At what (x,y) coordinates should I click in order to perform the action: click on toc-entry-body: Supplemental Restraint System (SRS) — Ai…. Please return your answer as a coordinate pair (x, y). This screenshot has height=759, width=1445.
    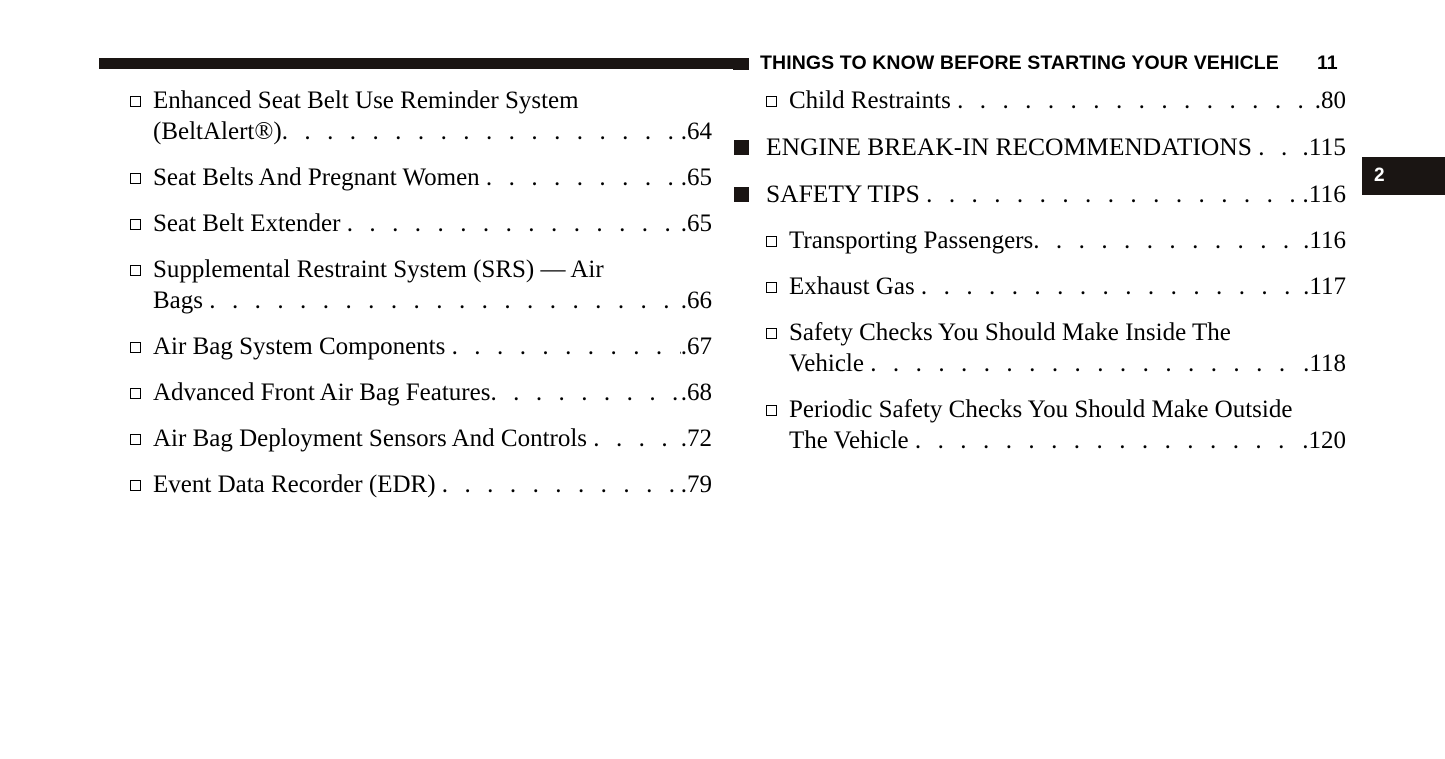
    Looking at the image, I should click on (420, 285).